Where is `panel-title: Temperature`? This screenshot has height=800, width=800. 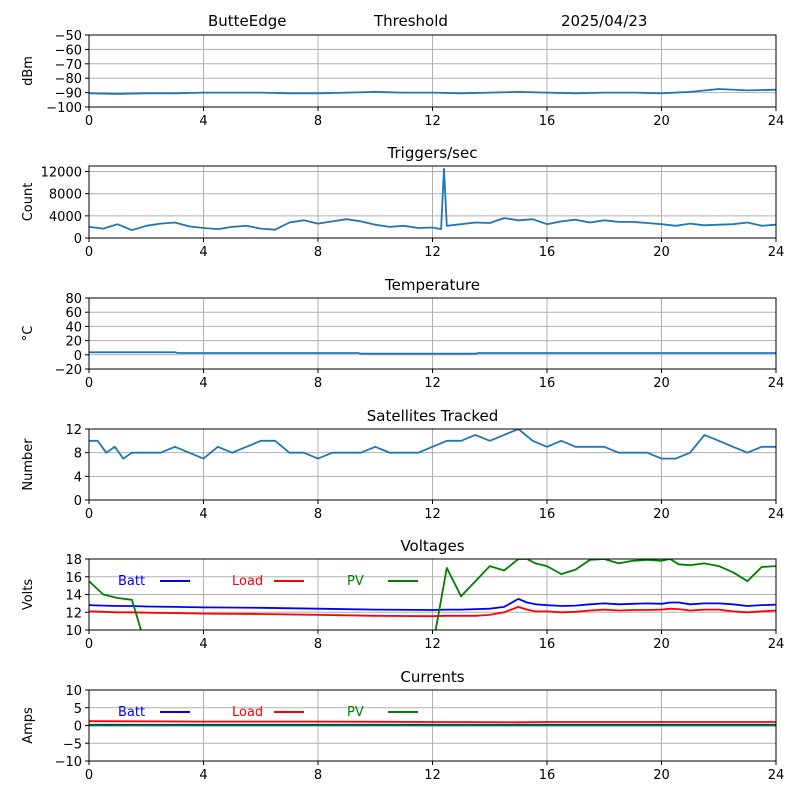 panel-title: Temperature is located at coordinates (432, 285).